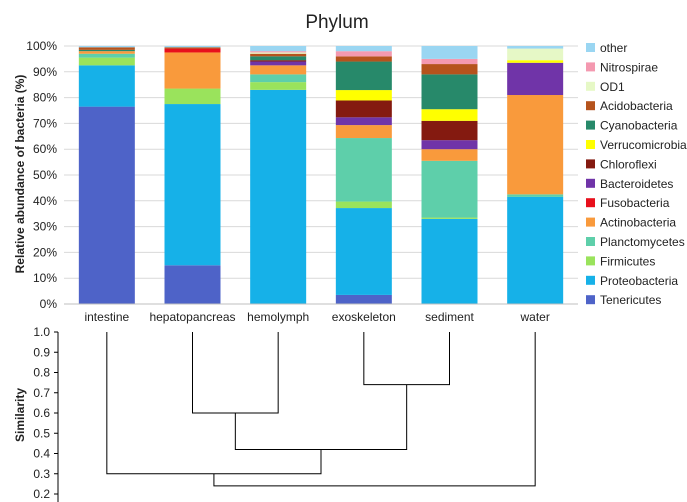 Image resolution: width=687 pixels, height=502 pixels. I want to click on chart-title: Phylum, so click(336, 22).